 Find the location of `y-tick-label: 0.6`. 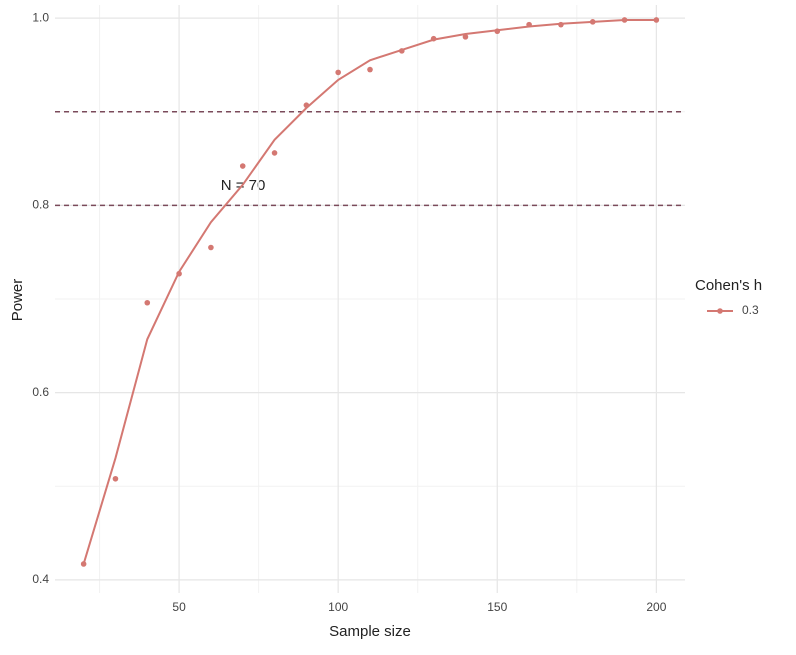

y-tick-label: 0.6 is located at coordinates (40, 392).